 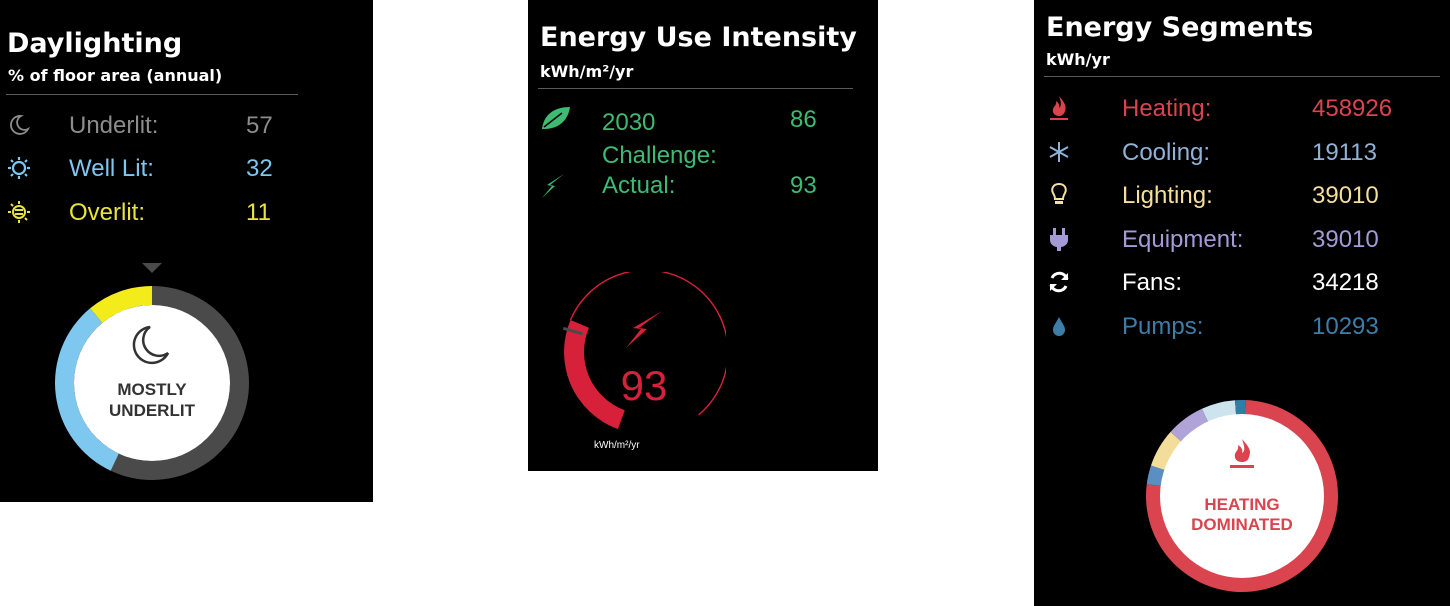 What do you see at coordinates (644, 385) in the screenshot?
I see `eui-gauge-value: 93` at bounding box center [644, 385].